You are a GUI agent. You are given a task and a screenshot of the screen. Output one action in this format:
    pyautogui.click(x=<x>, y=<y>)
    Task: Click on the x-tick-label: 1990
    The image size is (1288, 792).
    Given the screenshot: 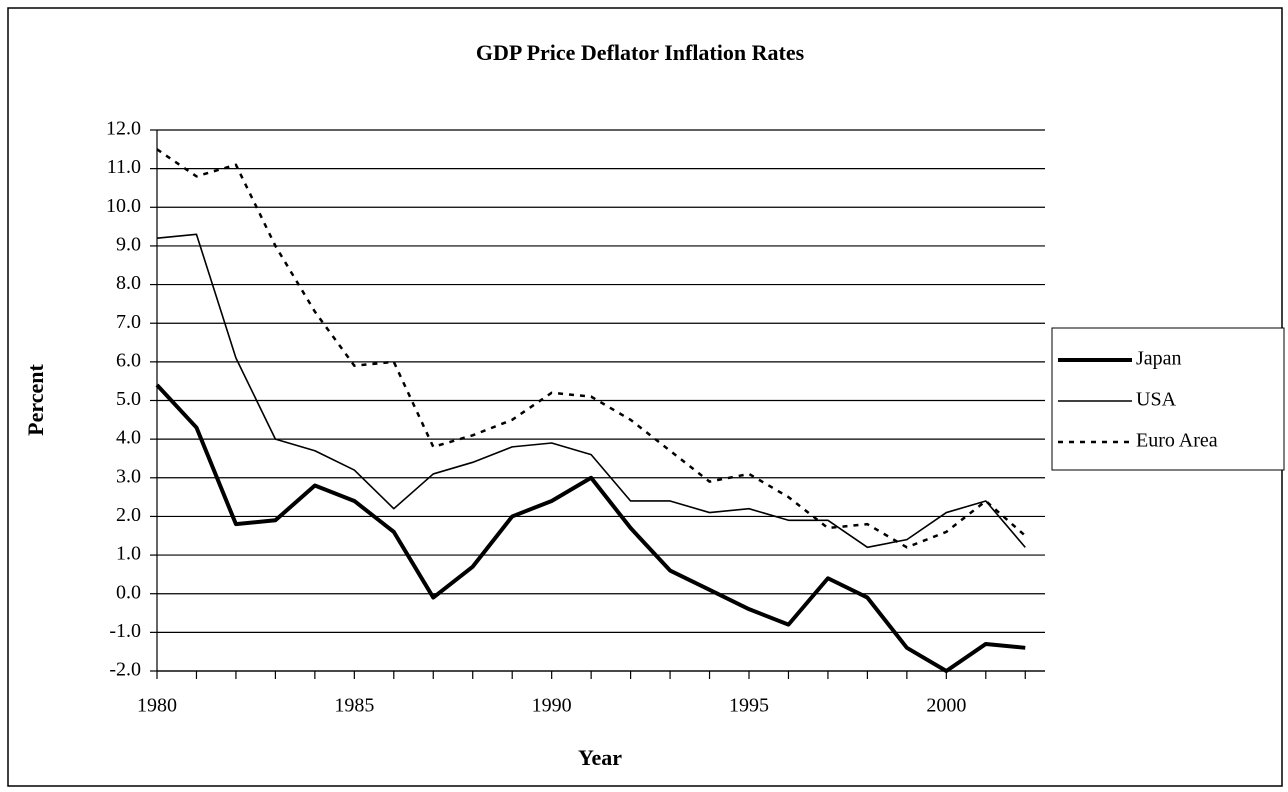 What is the action you would take?
    pyautogui.click(x=552, y=706)
    